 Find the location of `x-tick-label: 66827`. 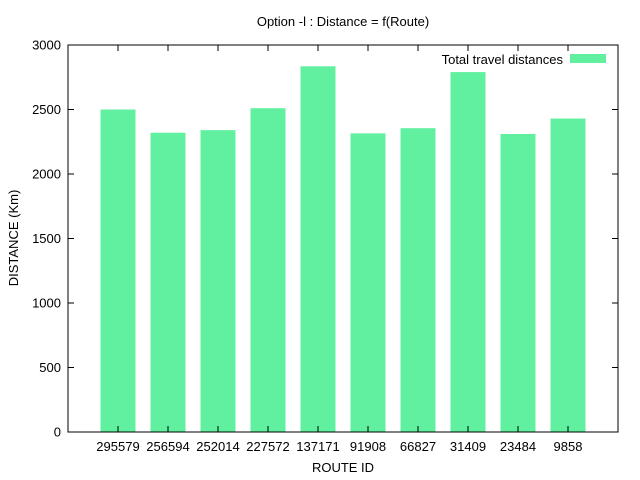

x-tick-label: 66827 is located at coordinates (418, 446).